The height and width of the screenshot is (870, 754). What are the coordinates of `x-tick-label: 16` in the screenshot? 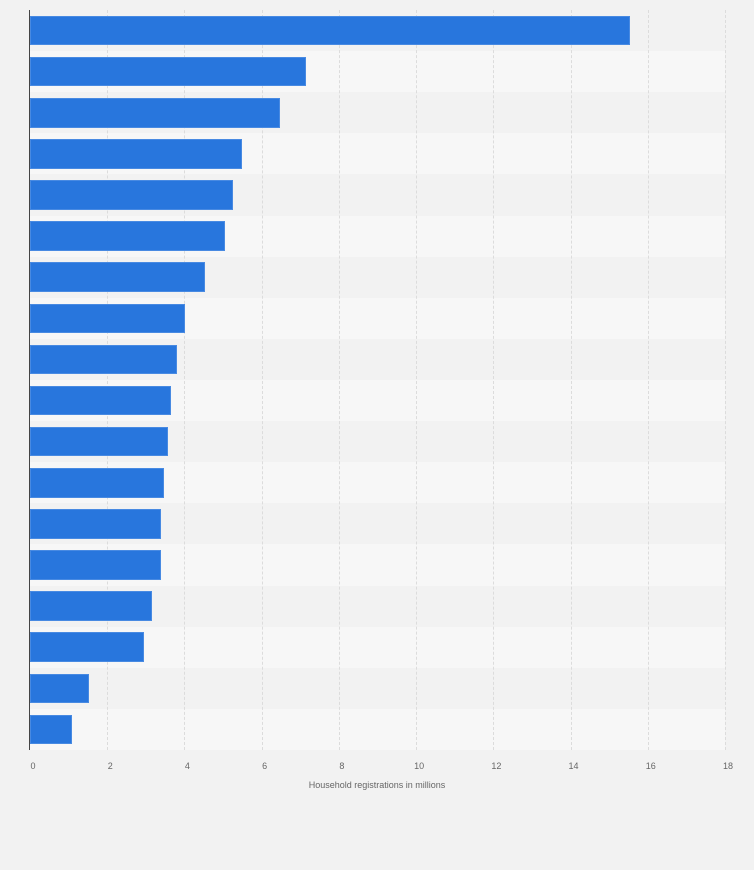 It's located at (650, 766).